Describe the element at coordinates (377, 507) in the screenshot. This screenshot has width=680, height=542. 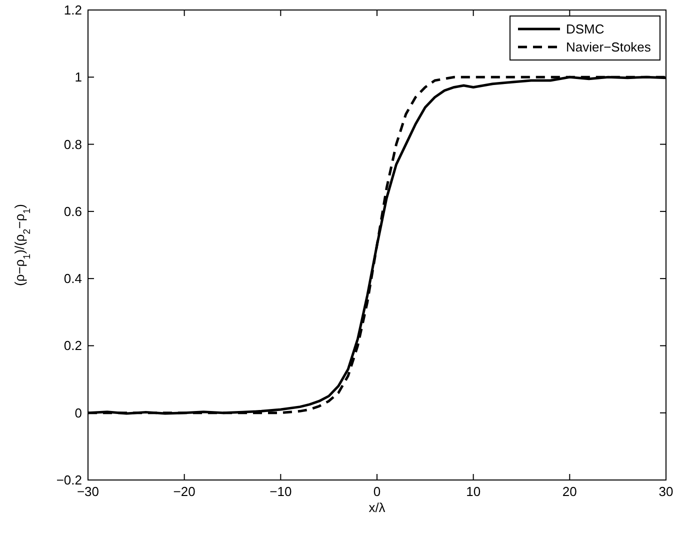
I see `x-axis-title: x/λ` at that location.